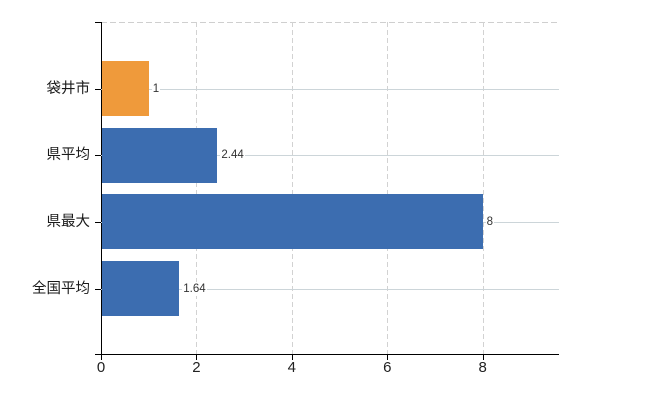 This screenshot has height=400, width=650. Describe the element at coordinates (101, 188) in the screenshot. I see `y-axis-line` at that location.